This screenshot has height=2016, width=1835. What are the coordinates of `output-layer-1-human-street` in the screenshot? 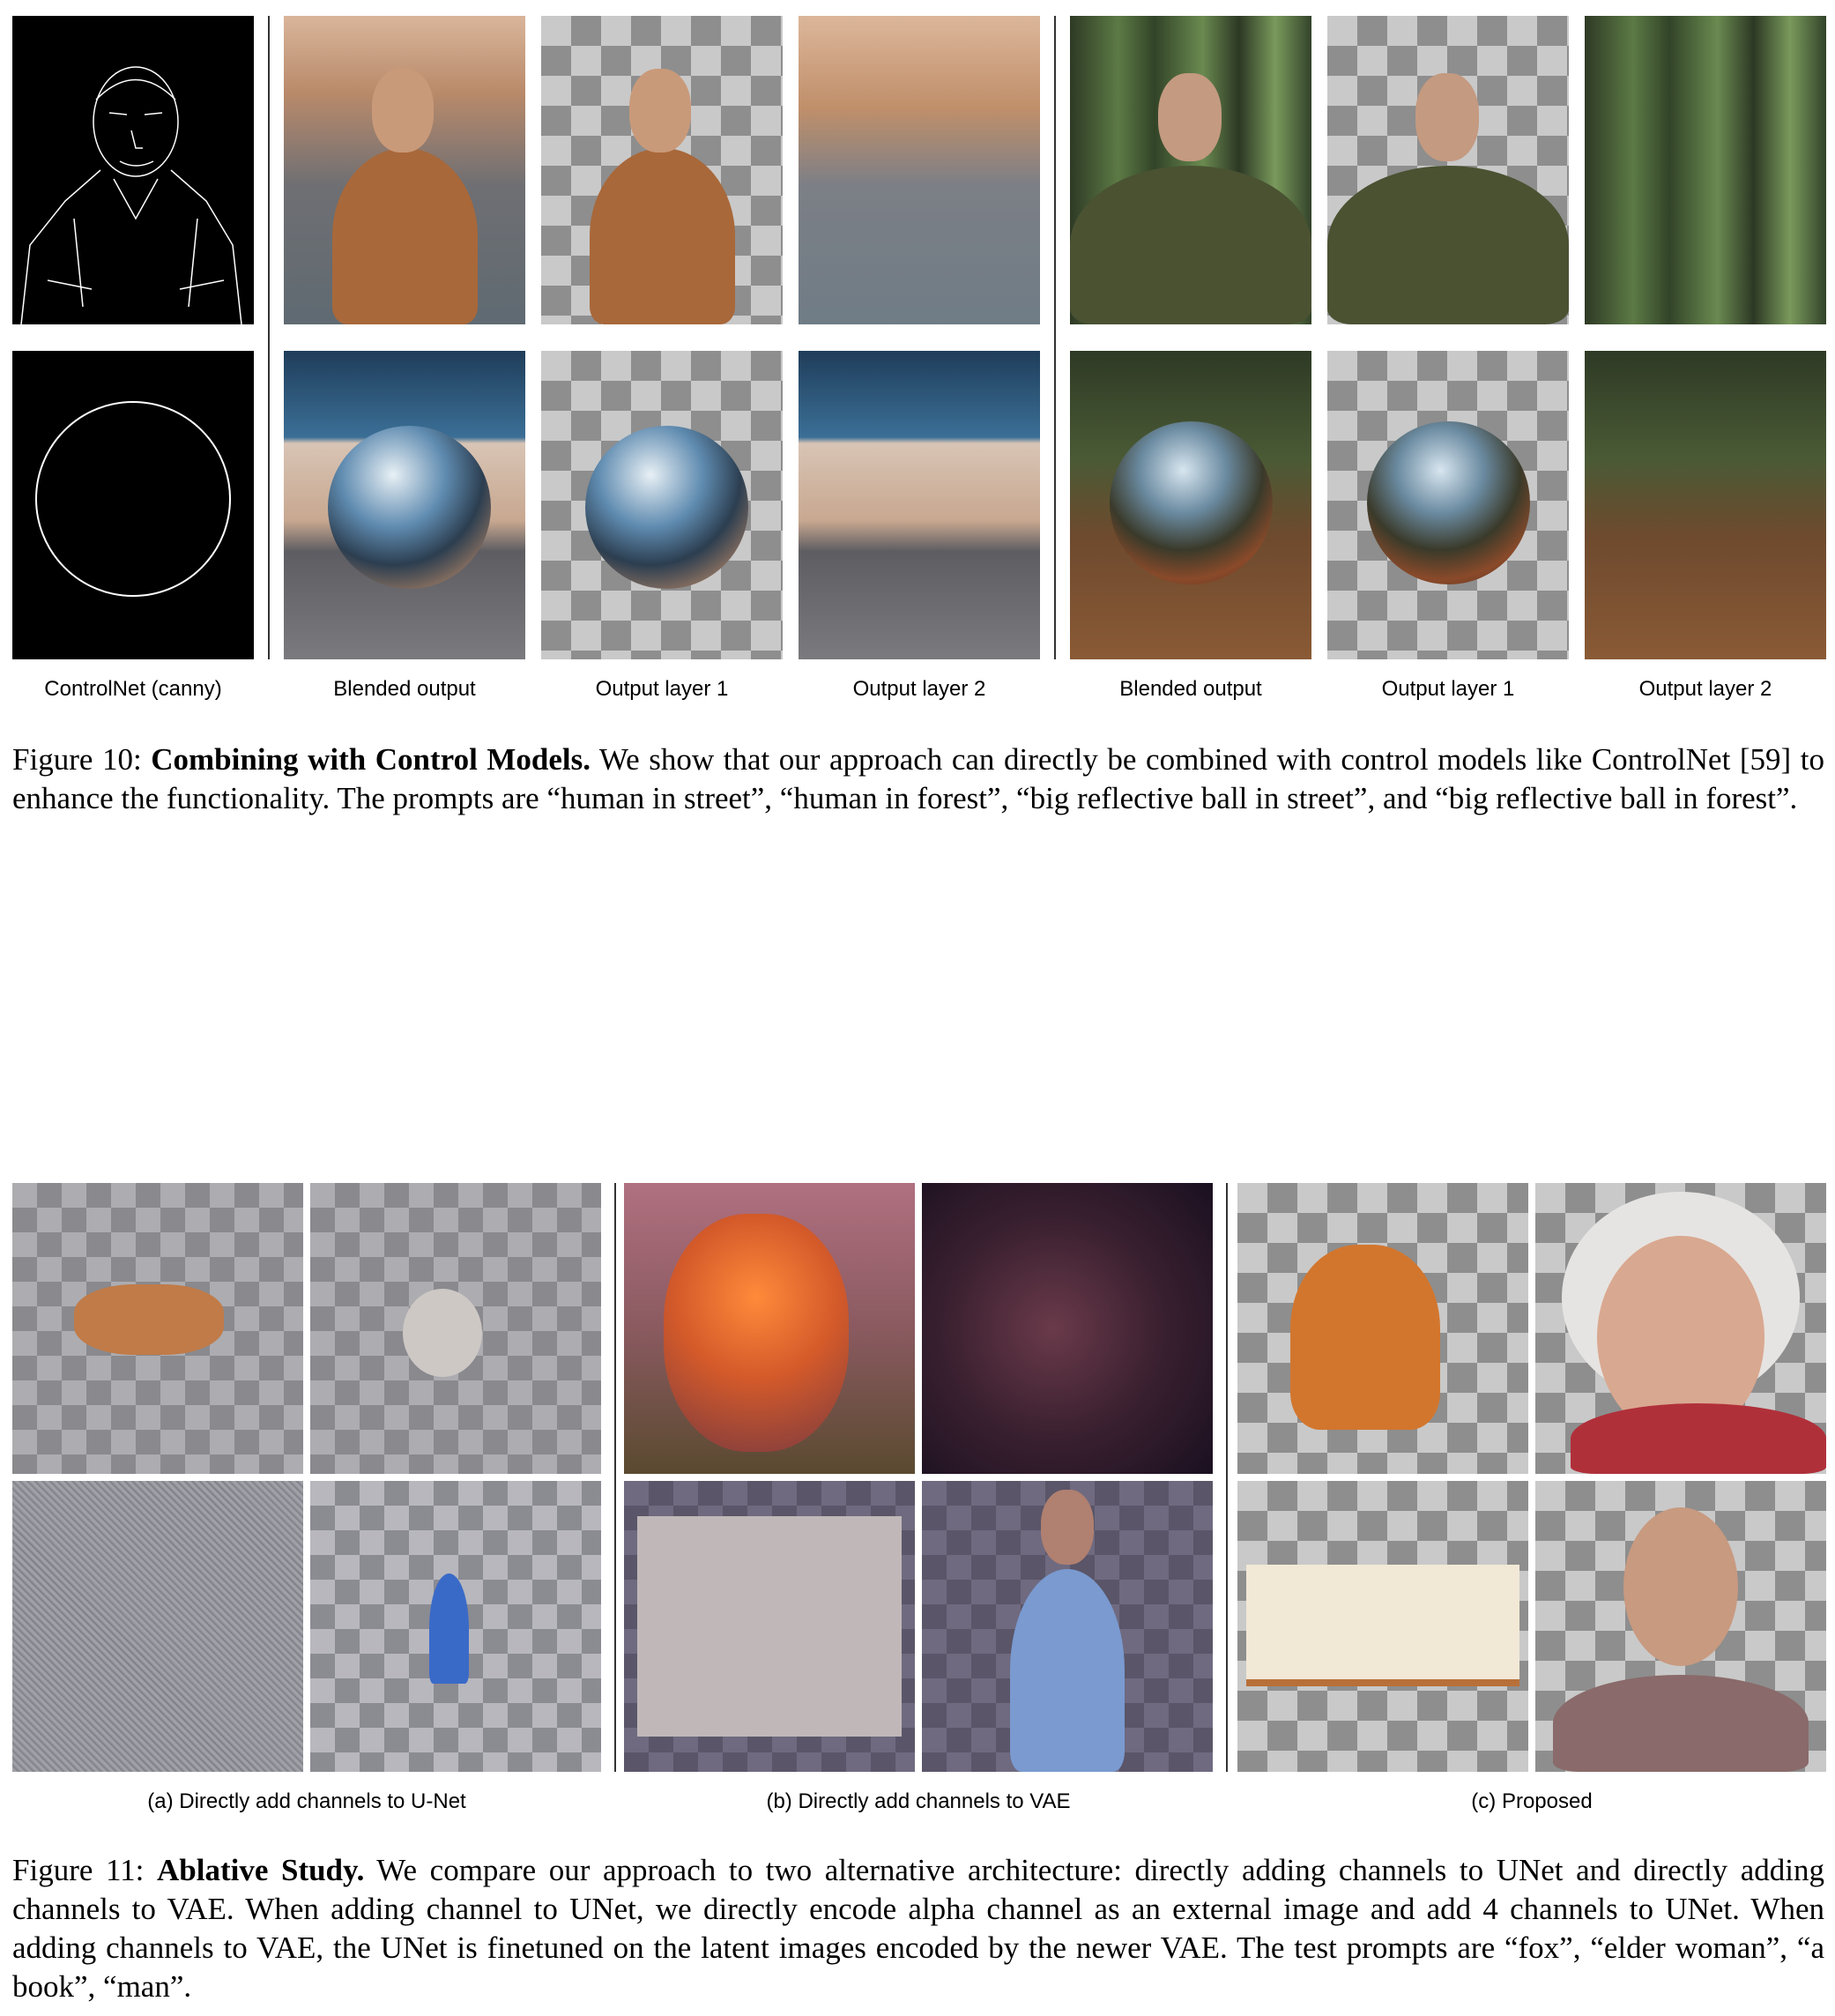 It's located at (662, 170).